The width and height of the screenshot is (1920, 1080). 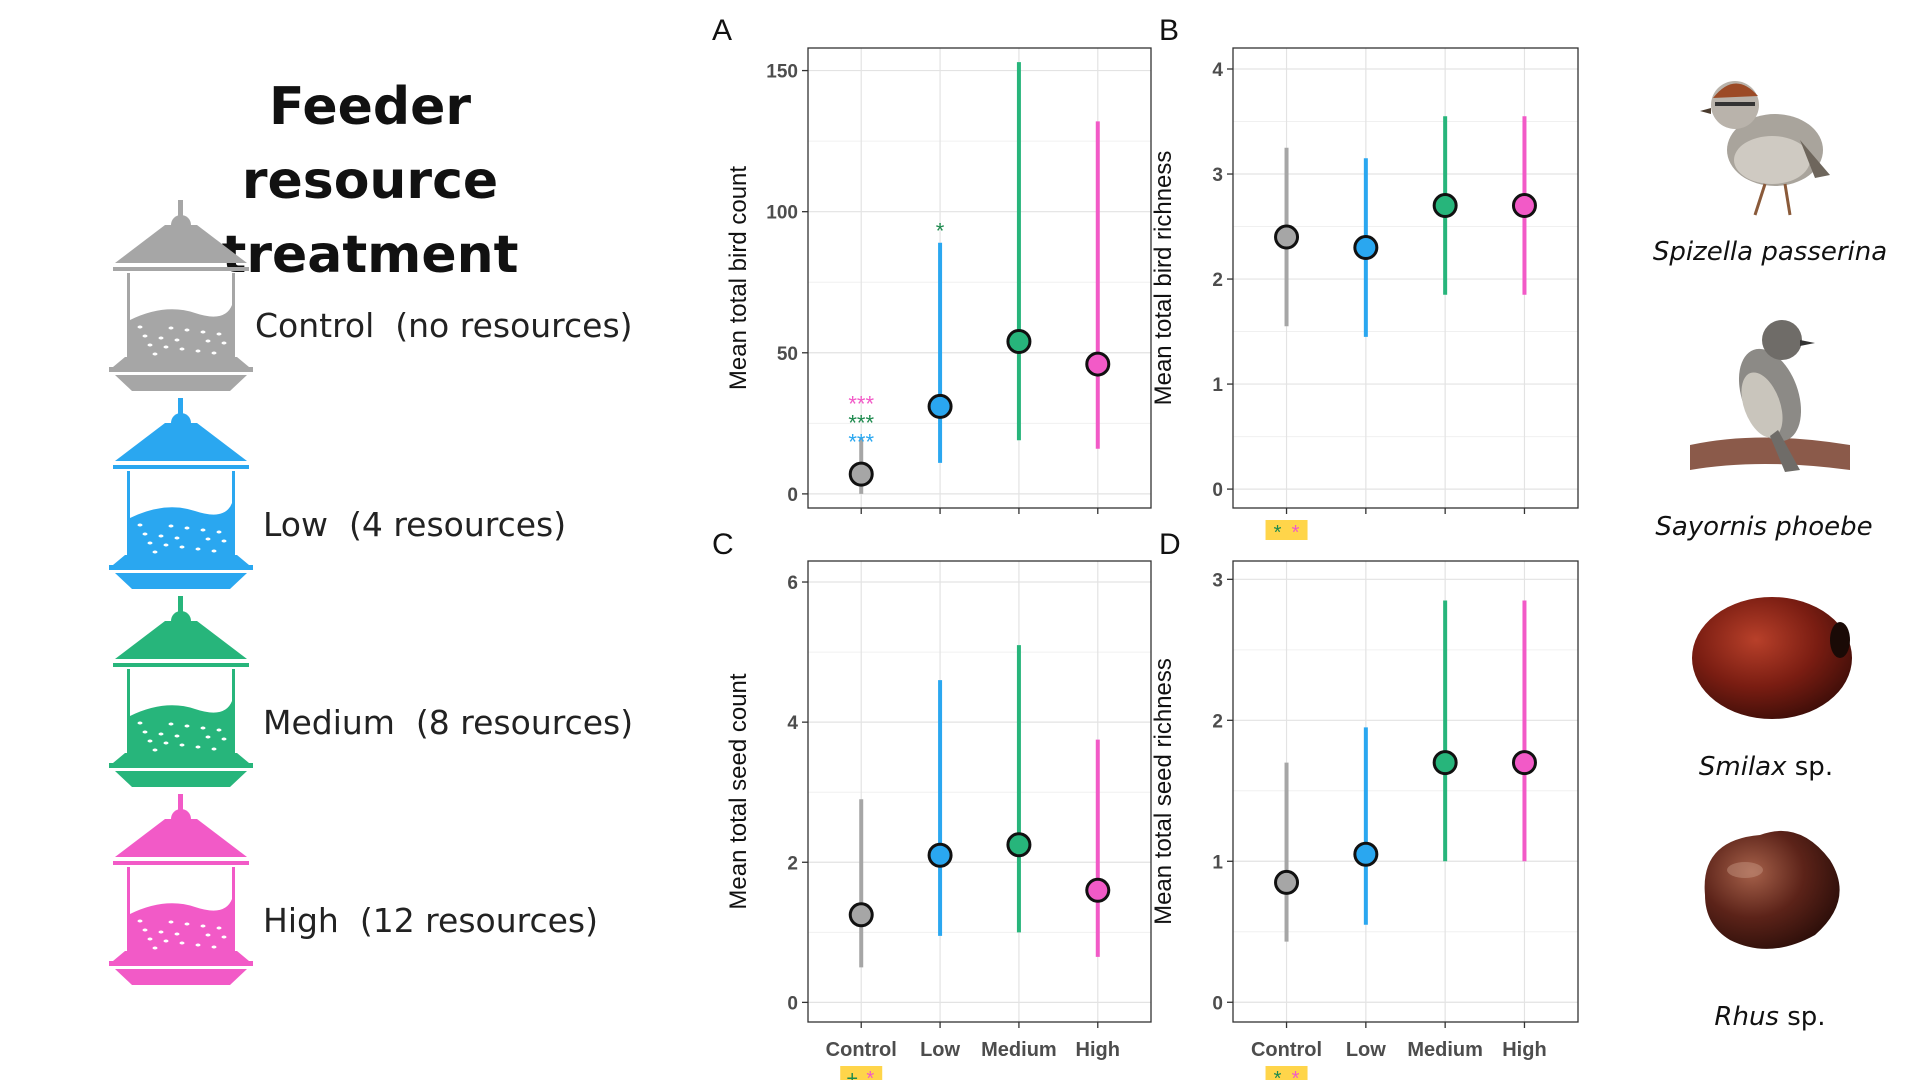 I want to click on legend-title: Feeder resource treatment, so click(x=370, y=181).